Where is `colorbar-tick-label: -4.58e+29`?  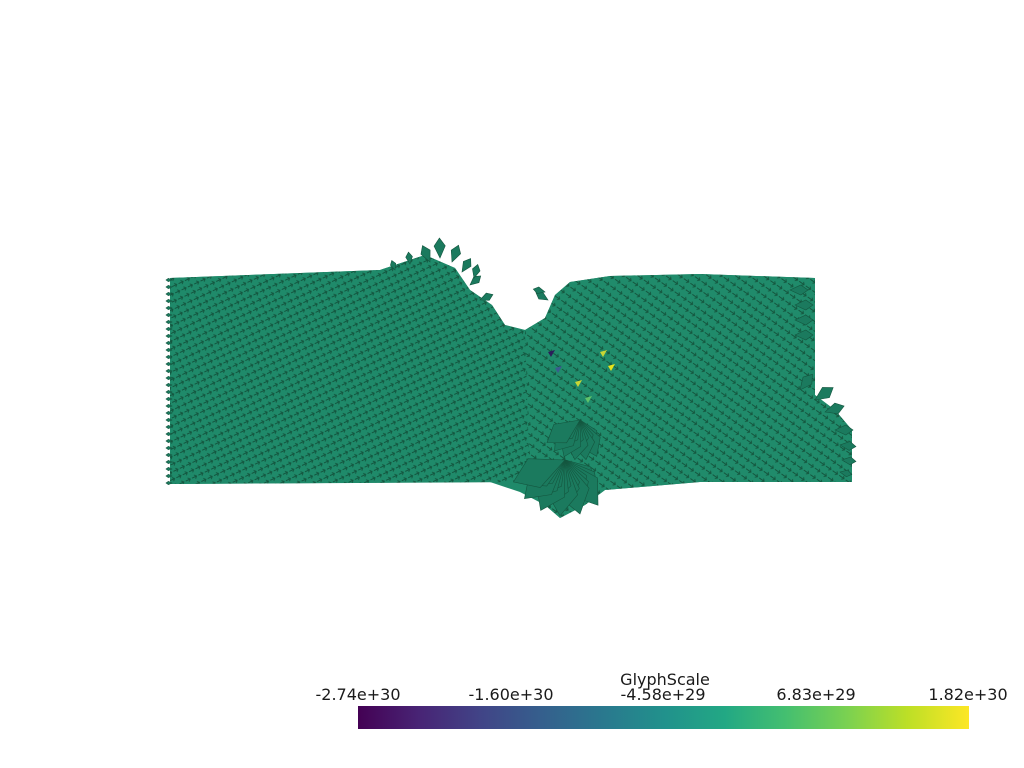 colorbar-tick-label: -4.58e+29 is located at coordinates (663, 694).